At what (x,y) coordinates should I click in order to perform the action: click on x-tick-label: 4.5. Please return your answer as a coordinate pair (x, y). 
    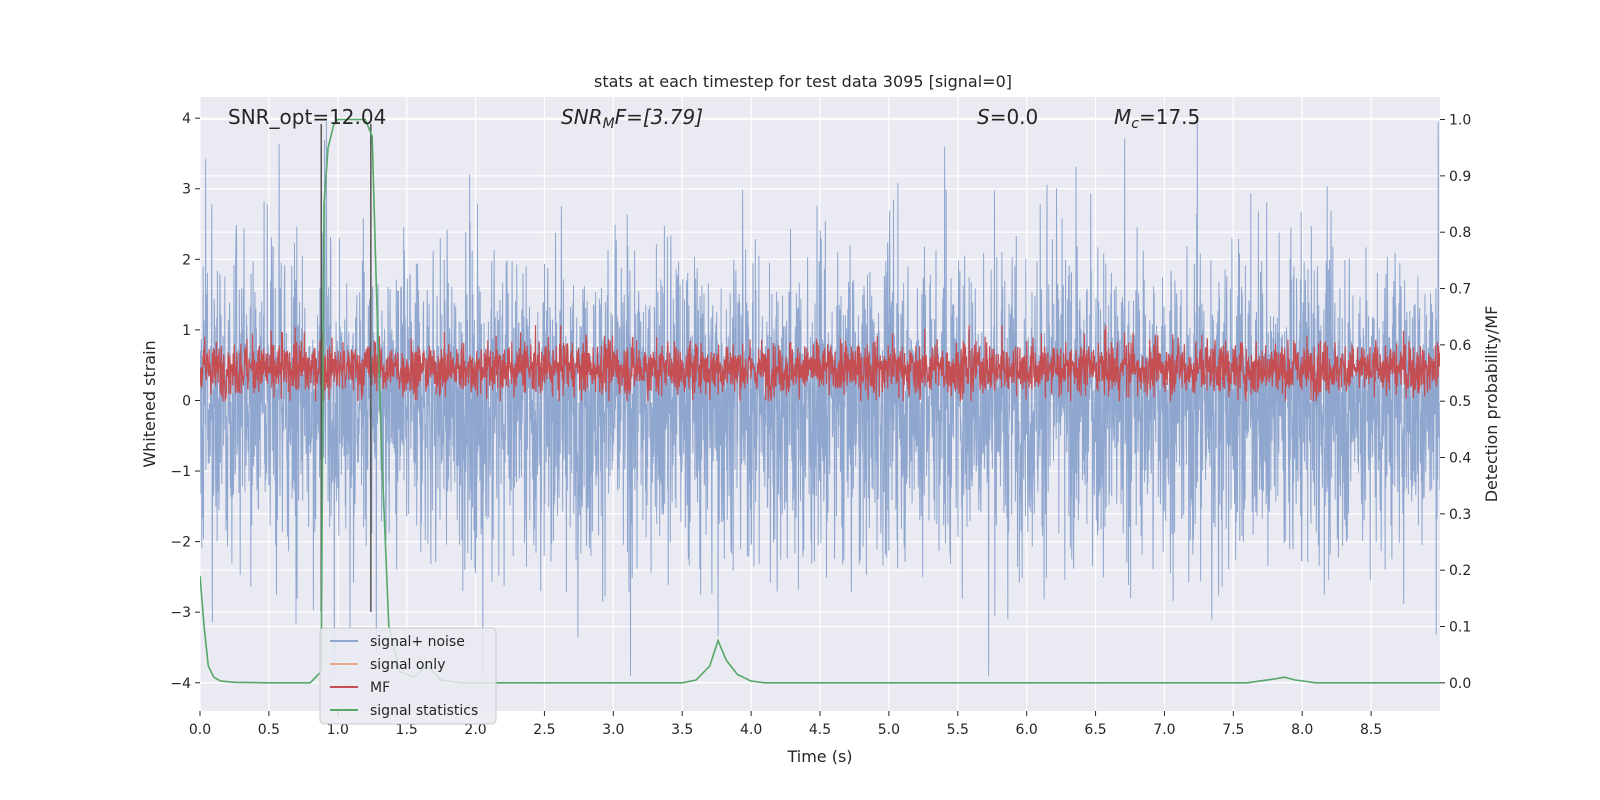
    Looking at the image, I should click on (820, 730).